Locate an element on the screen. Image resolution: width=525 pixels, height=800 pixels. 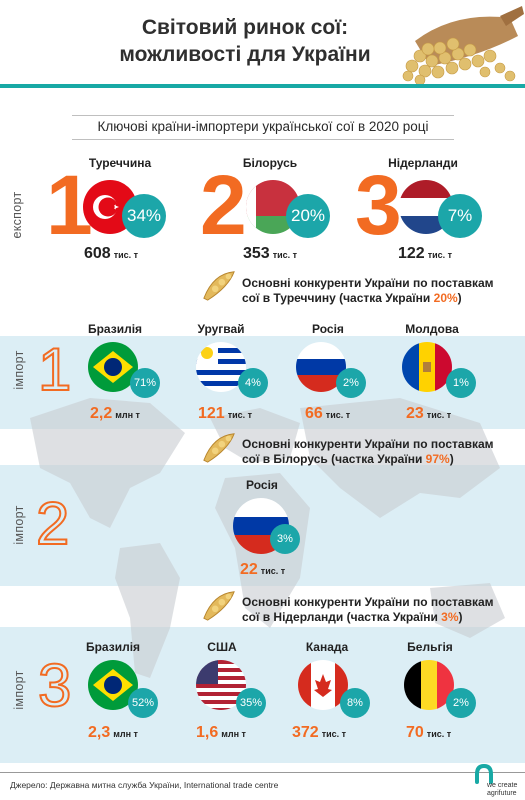
import1-volume-1: 2,2 млн т is located at coordinates (115, 414).